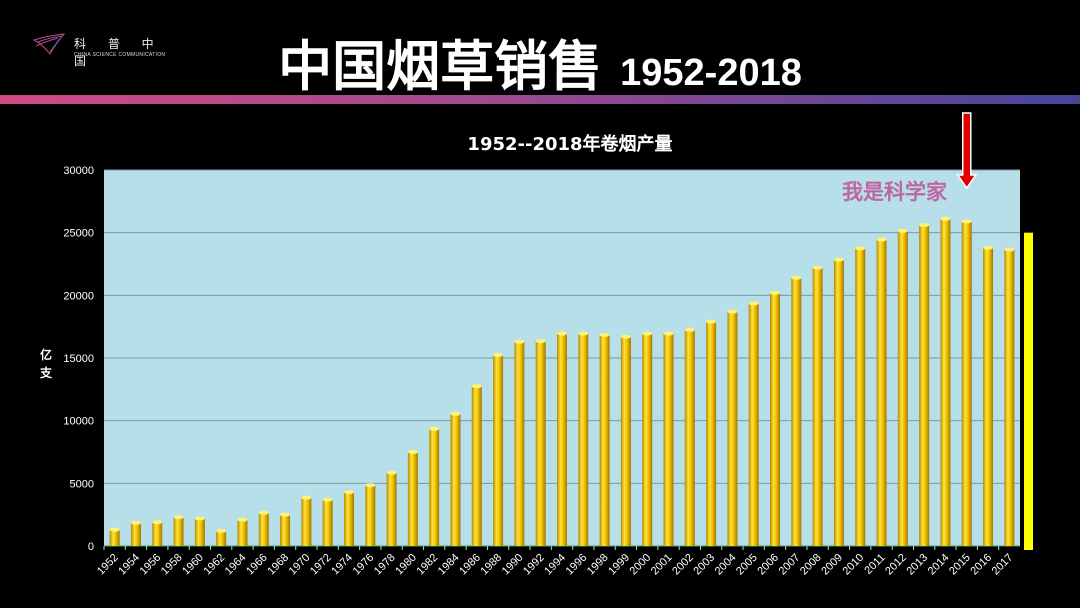 This screenshot has width=1080, height=608. Describe the element at coordinates (412, 499) in the screenshot. I see `bar-1980` at that location.